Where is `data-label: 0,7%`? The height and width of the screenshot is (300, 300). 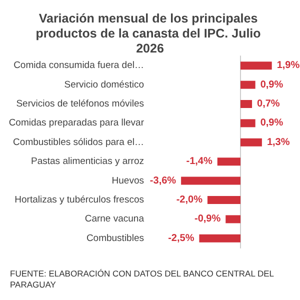 data-label: 0,7% is located at coordinates (268, 104).